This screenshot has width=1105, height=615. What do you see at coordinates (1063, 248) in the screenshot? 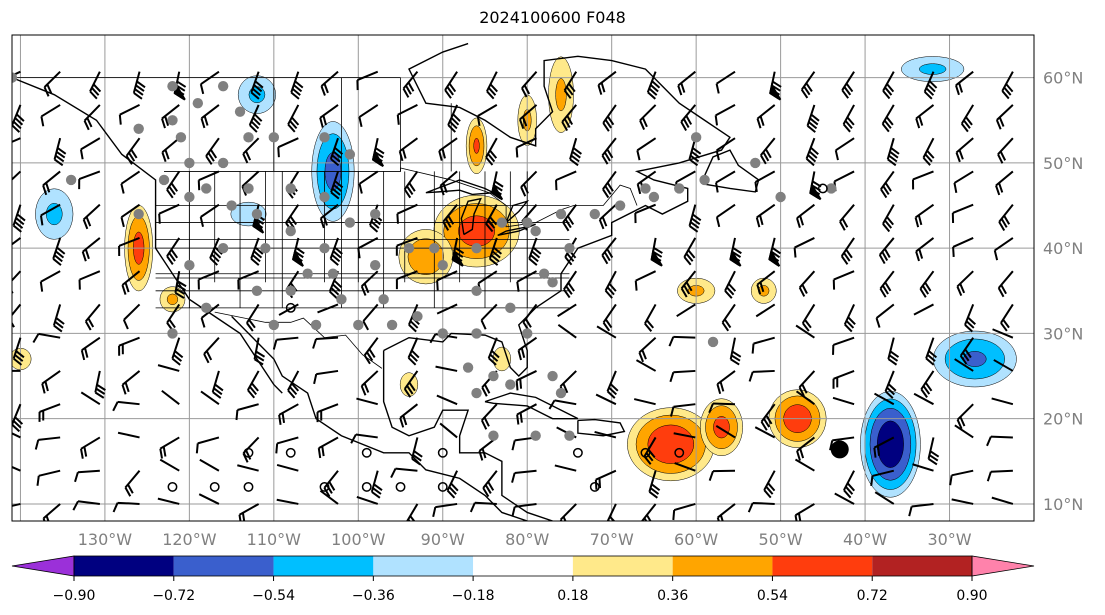
I see `lat-tick-label: 40°N` at bounding box center [1063, 248].